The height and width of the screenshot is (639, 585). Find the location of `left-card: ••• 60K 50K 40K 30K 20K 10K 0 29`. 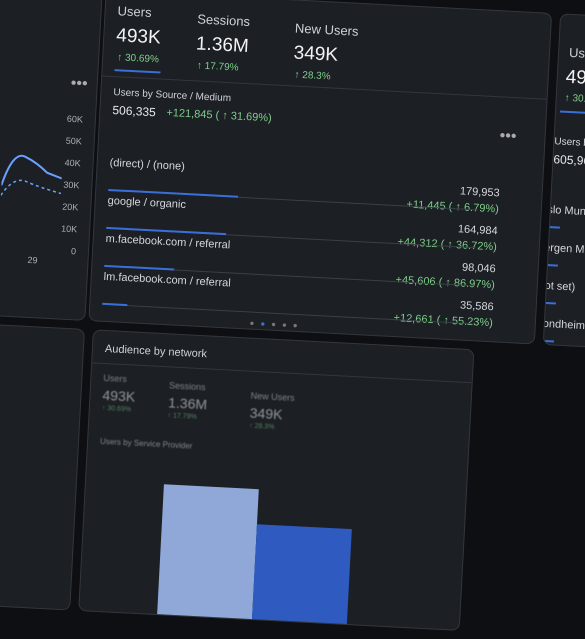

left-card: ••• 60K 50K 40K 30K 20K 10K 0 29 is located at coordinates (52, 160).